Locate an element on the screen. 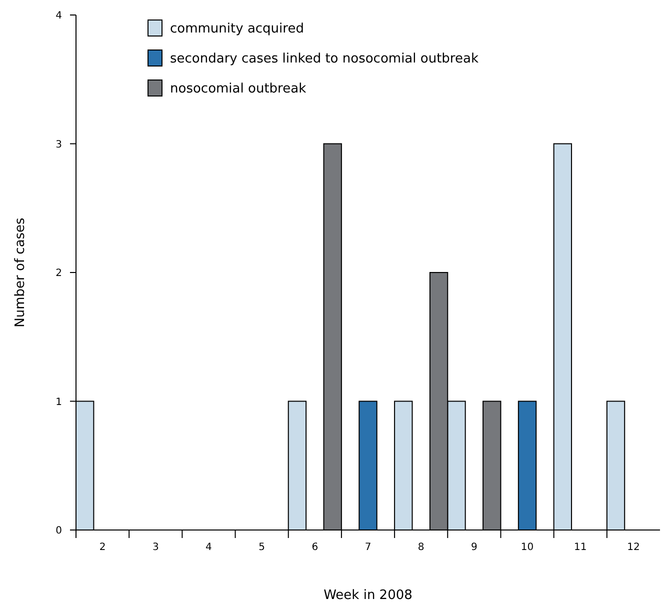  x-tick-label: 3 is located at coordinates (155, 547).